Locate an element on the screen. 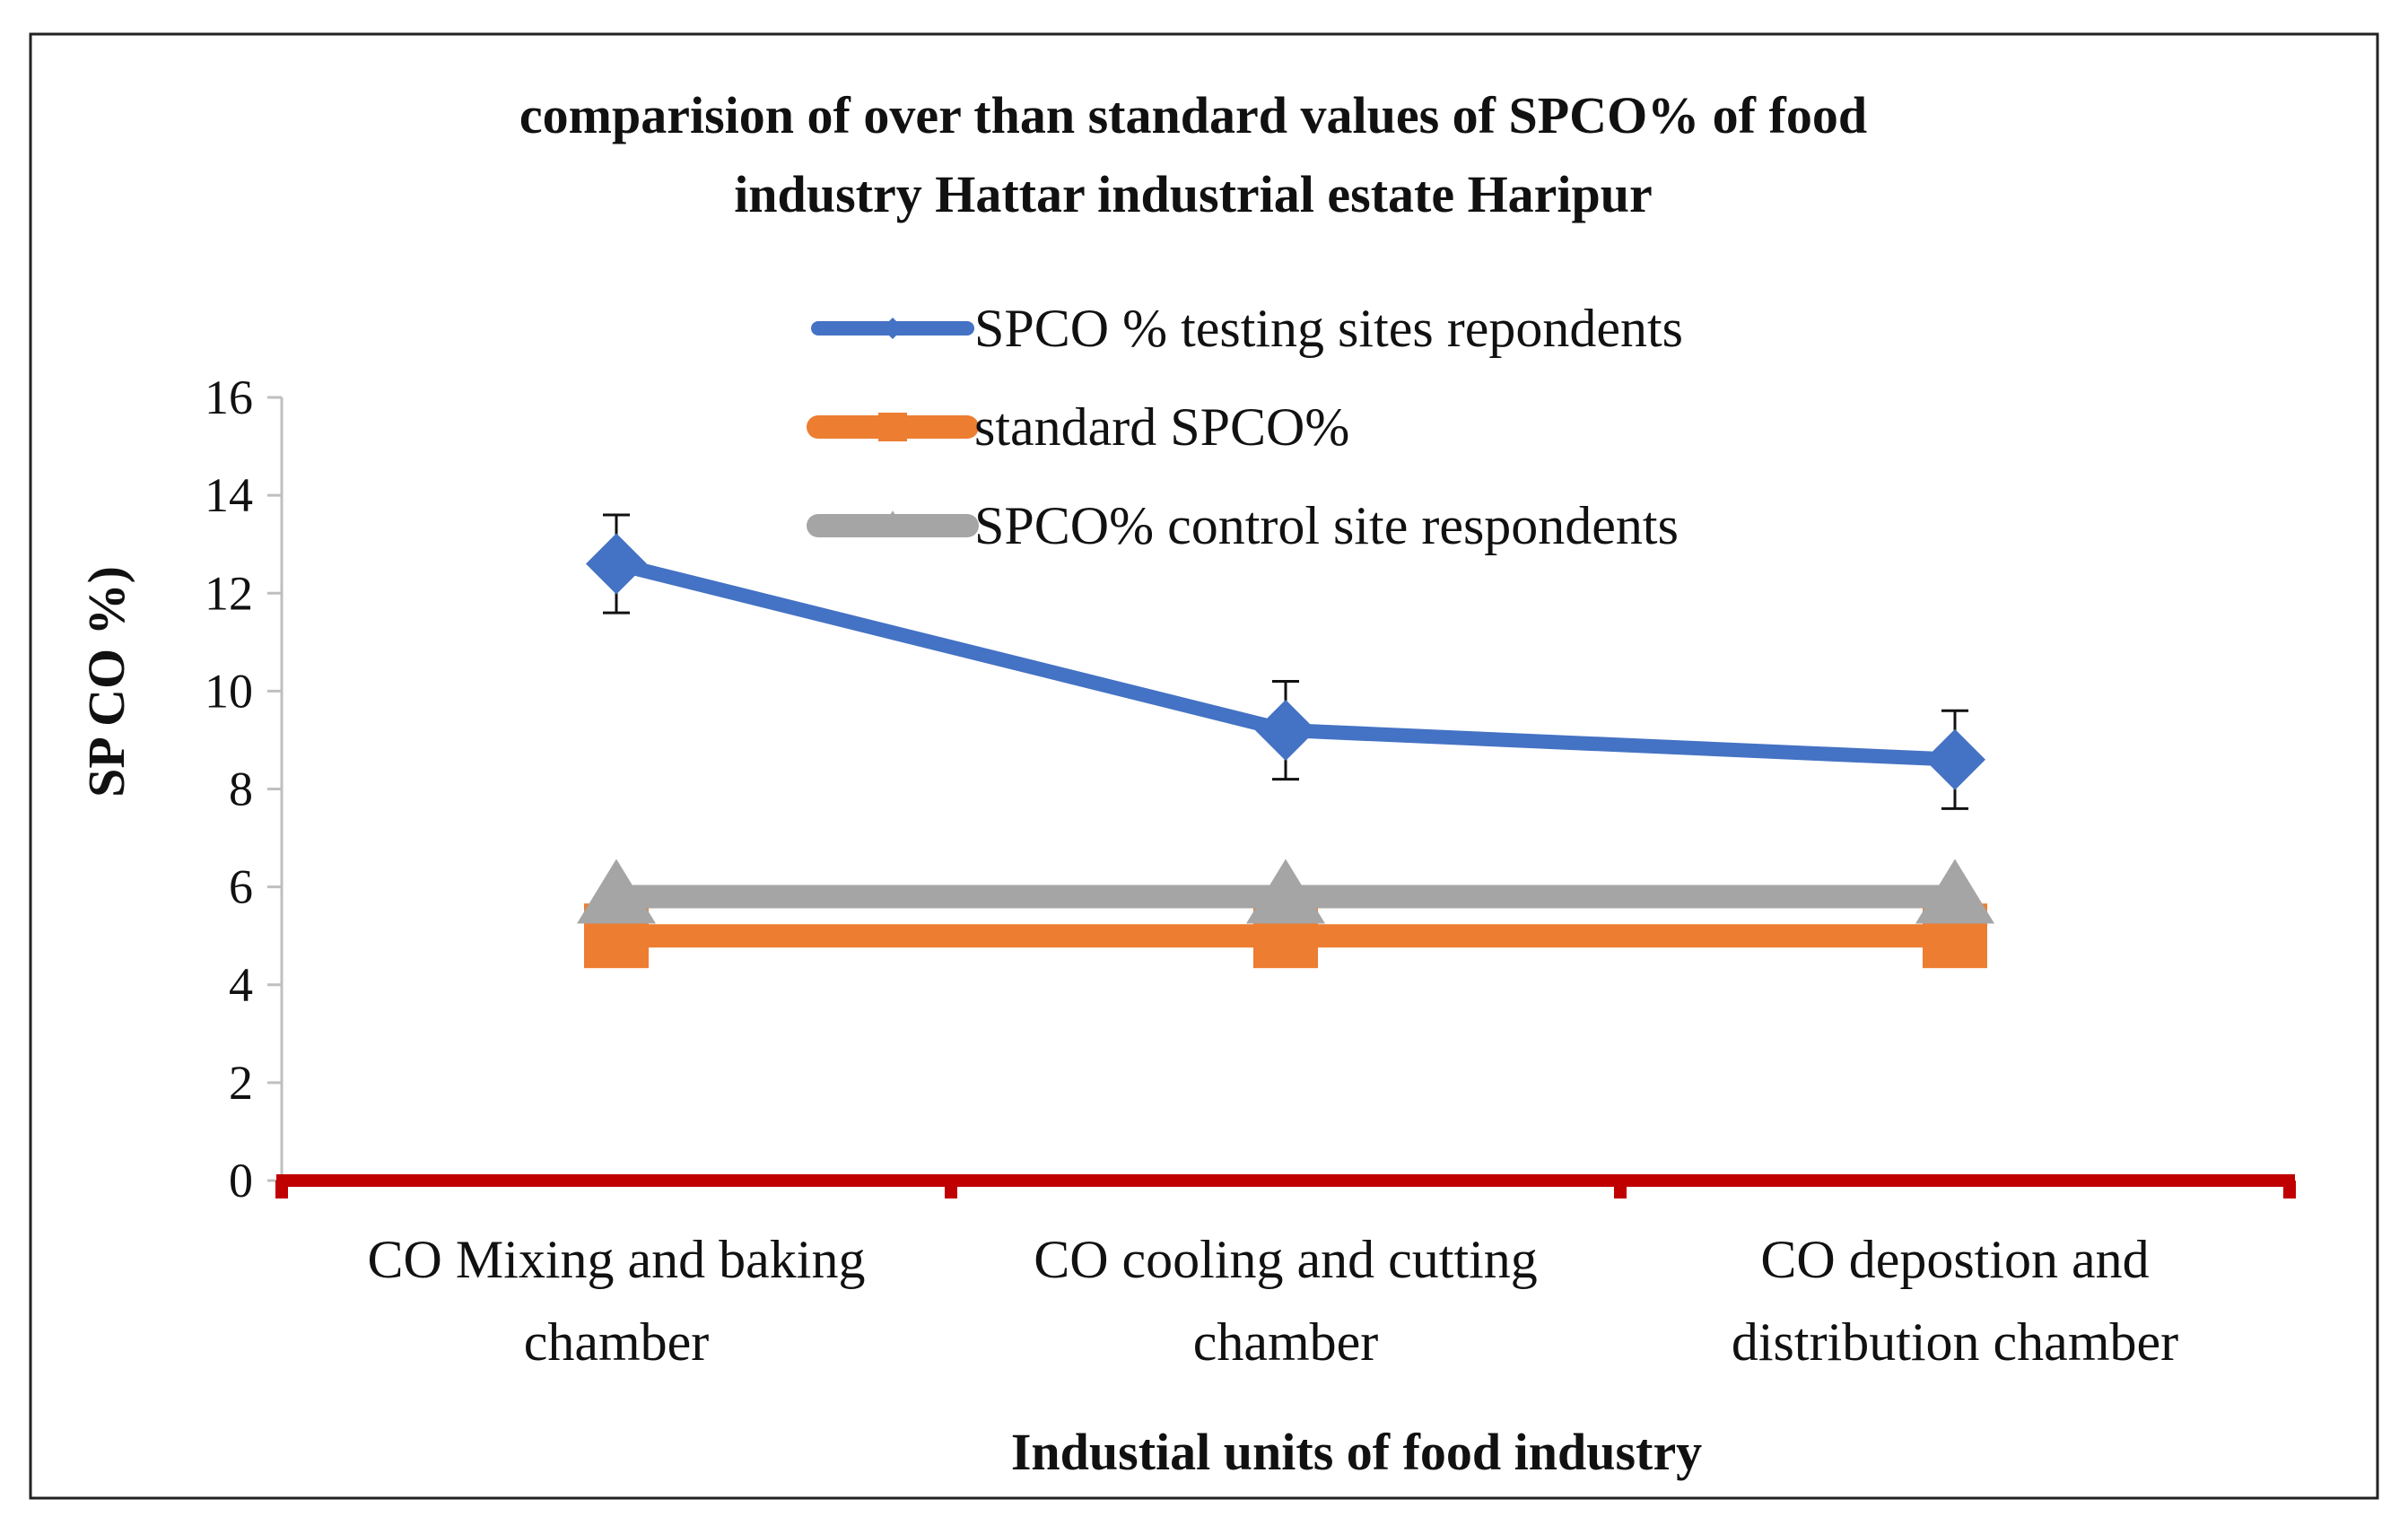 The width and height of the screenshot is (2408, 1534). x-category-label-2-line-2: chamber is located at coordinates (1286, 1342).